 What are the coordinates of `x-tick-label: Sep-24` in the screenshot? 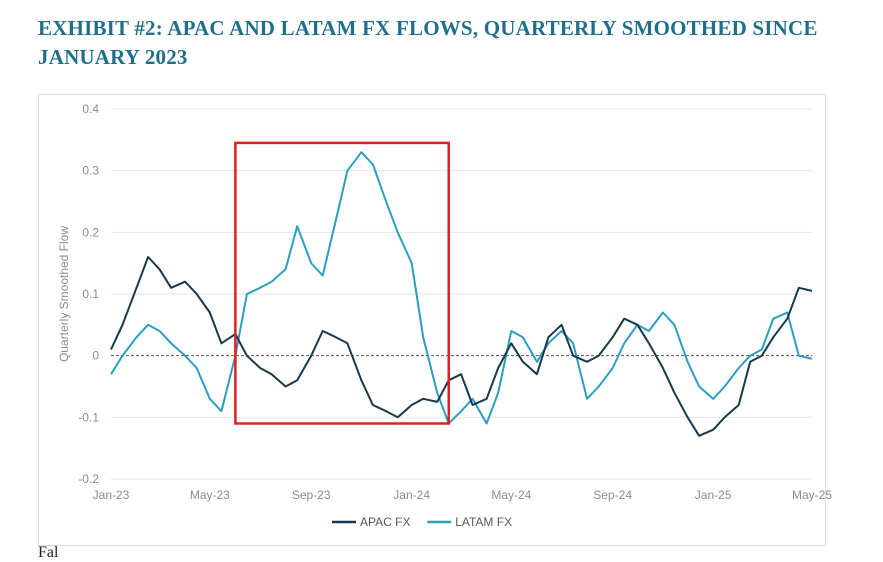 It's located at (612, 495).